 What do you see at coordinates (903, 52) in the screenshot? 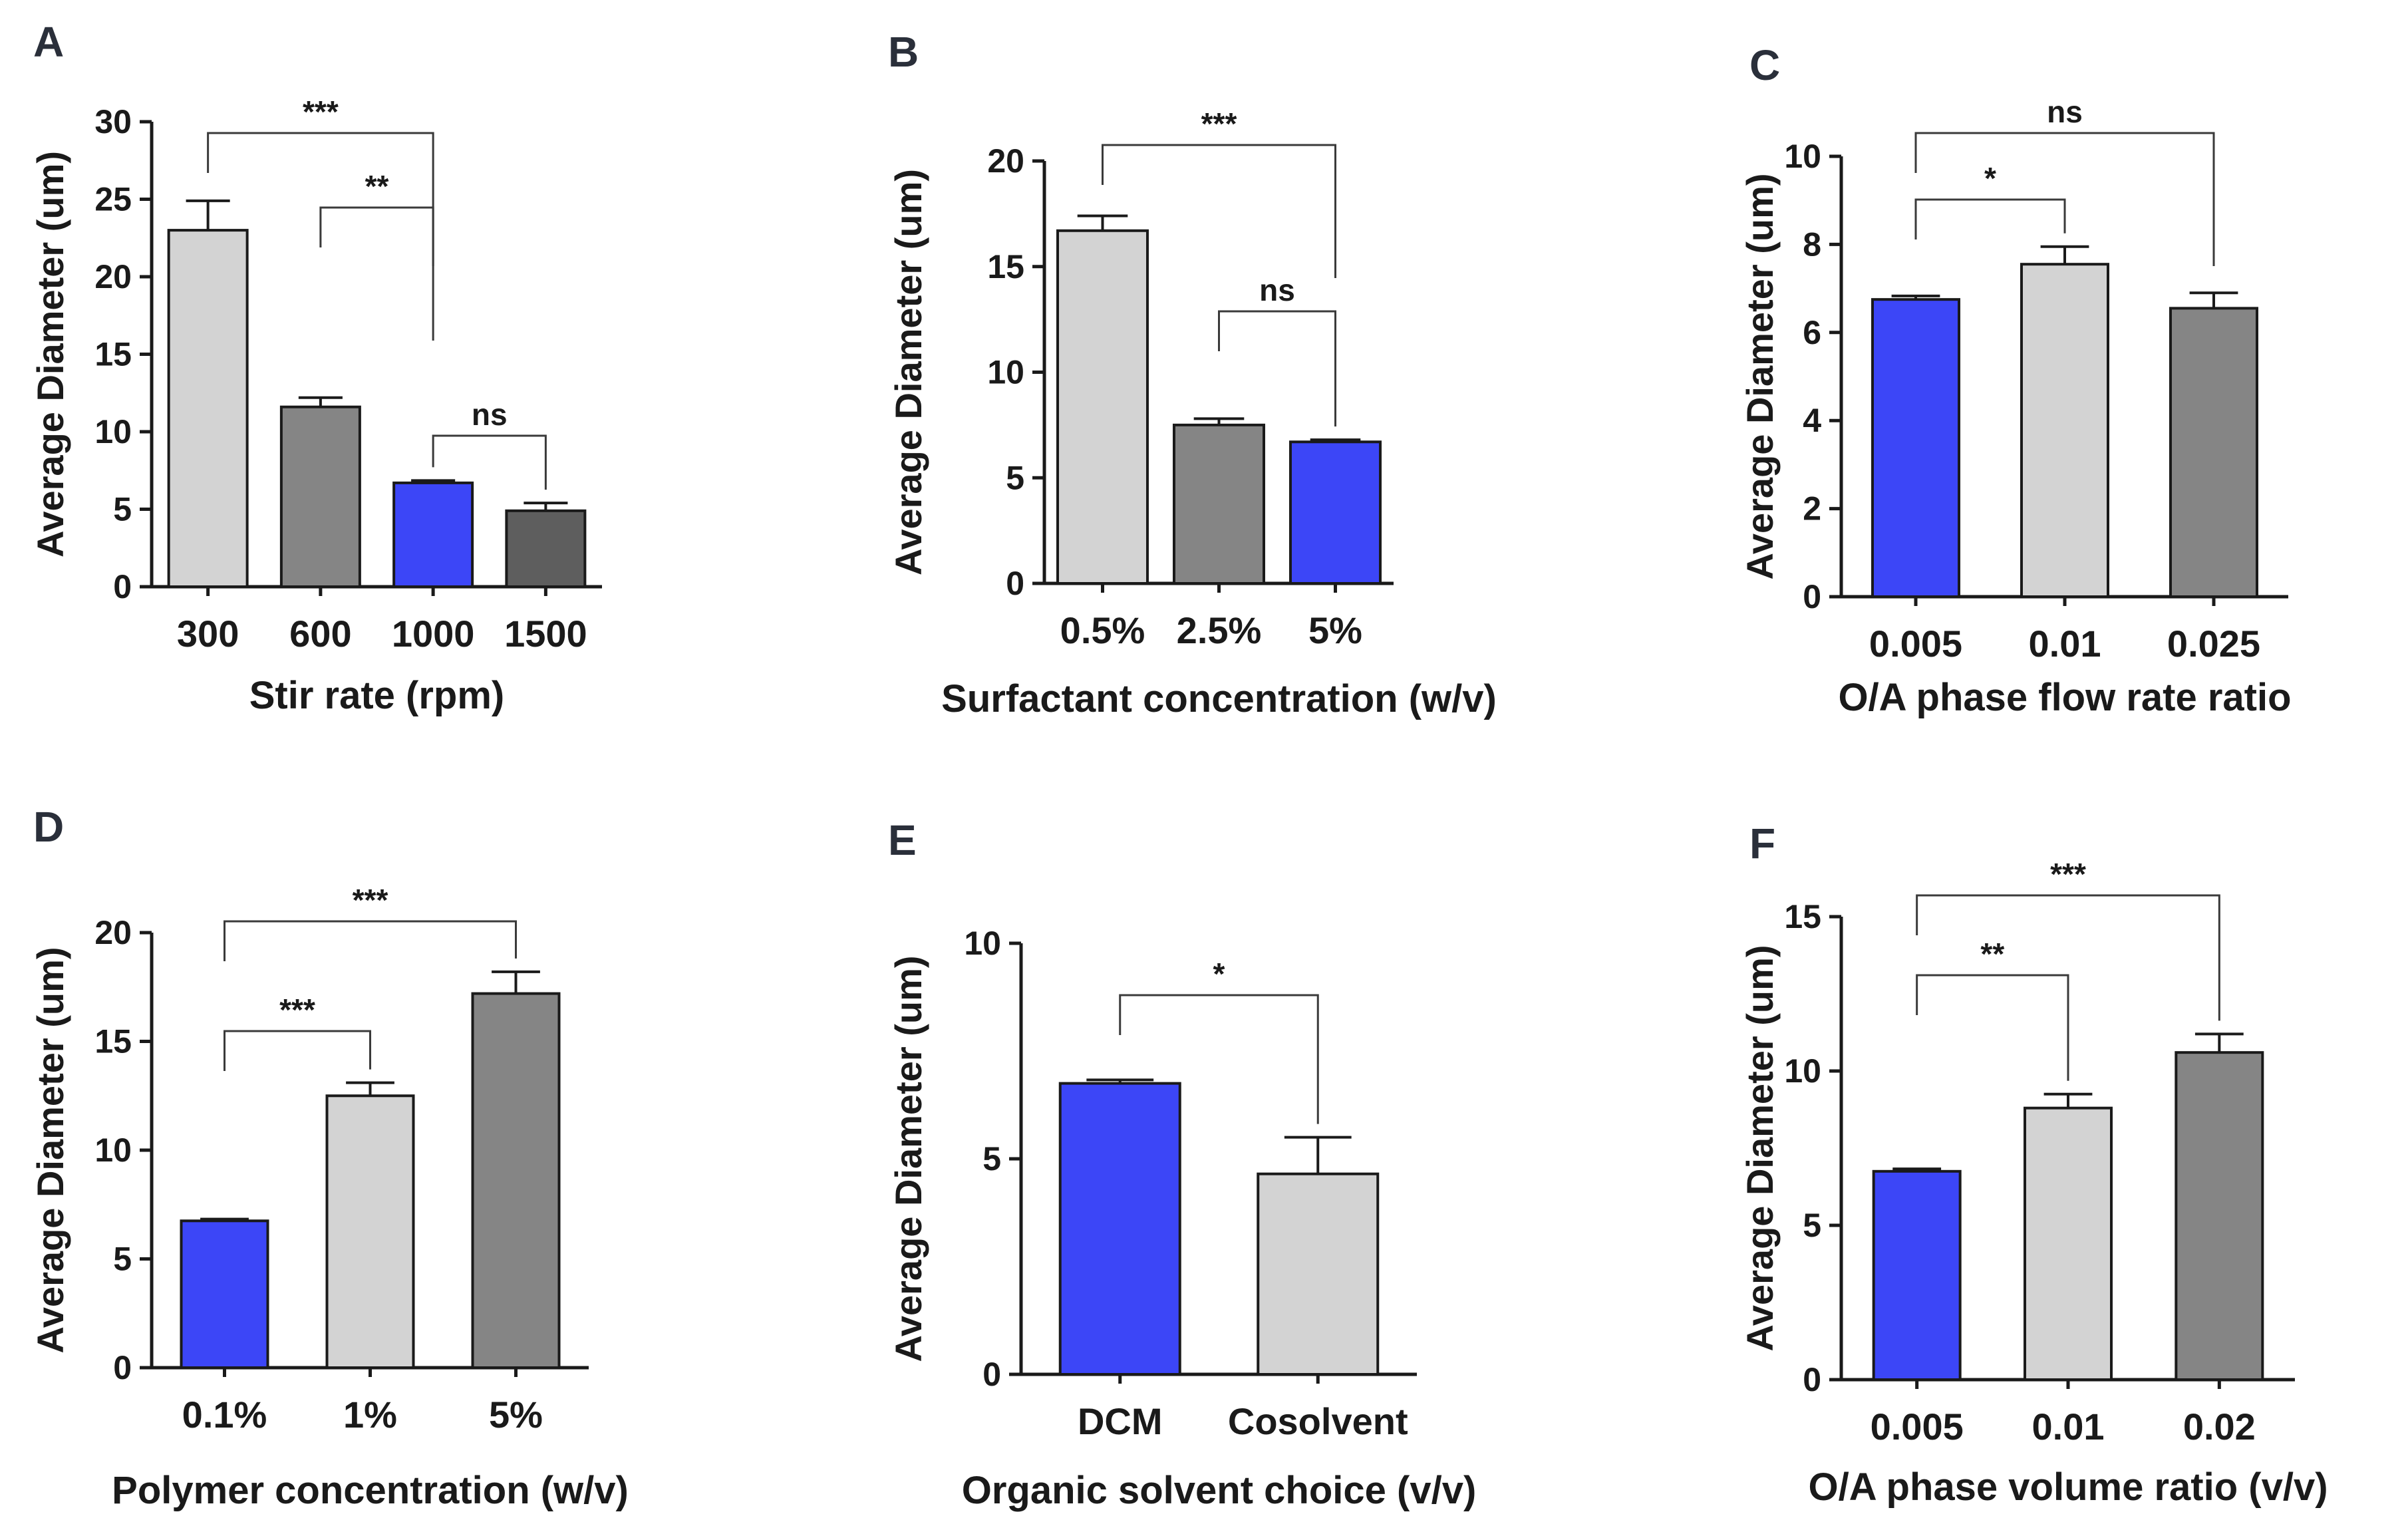
I see `panel-letter: B` at bounding box center [903, 52].